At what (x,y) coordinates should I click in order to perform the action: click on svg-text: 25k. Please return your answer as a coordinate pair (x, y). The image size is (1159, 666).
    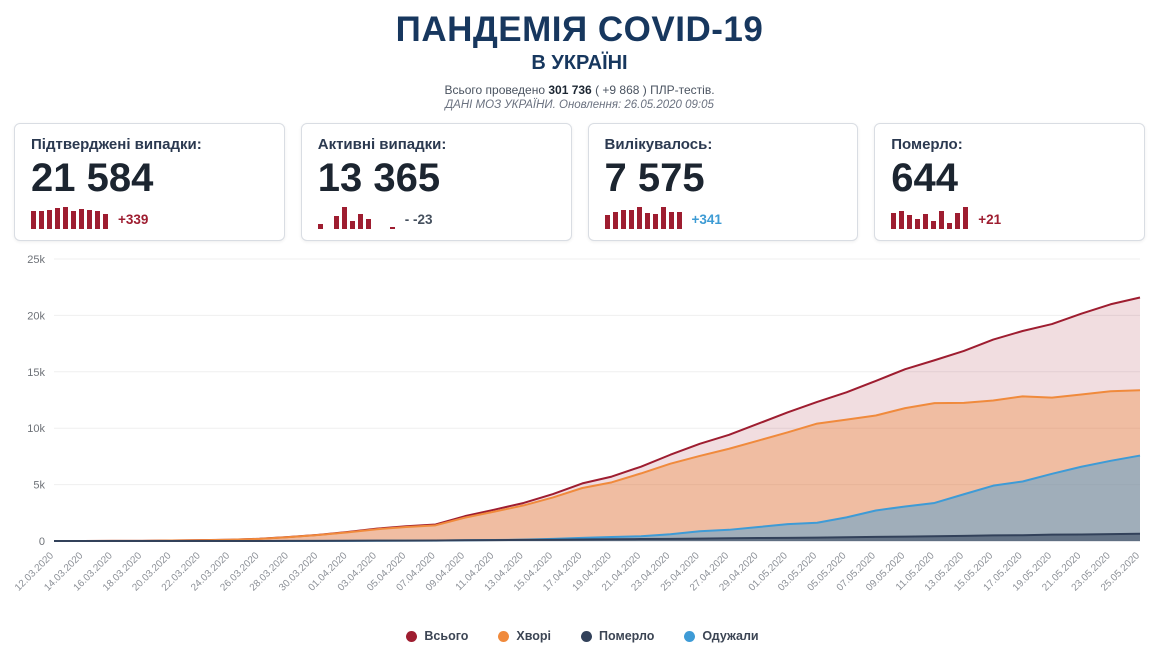
    Looking at the image, I should click on (36, 260).